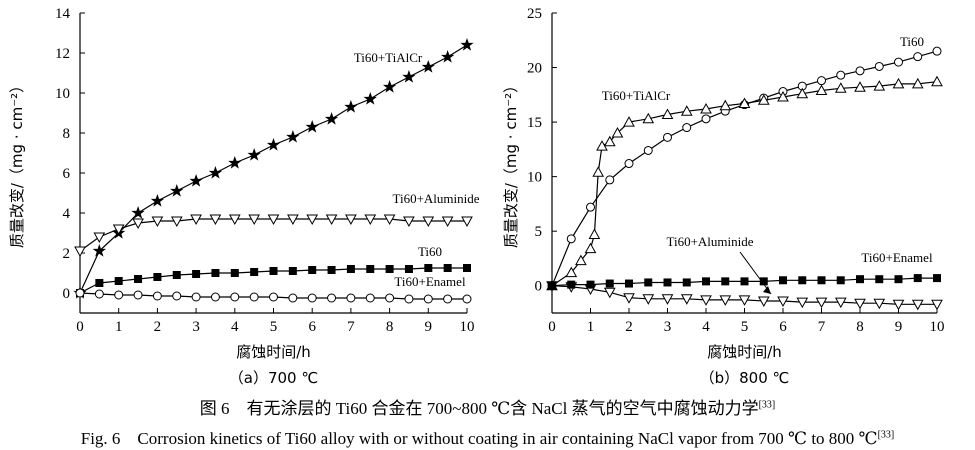  Describe the element at coordinates (63, 14) in the screenshot. I see `y-tick-label: 14` at that location.